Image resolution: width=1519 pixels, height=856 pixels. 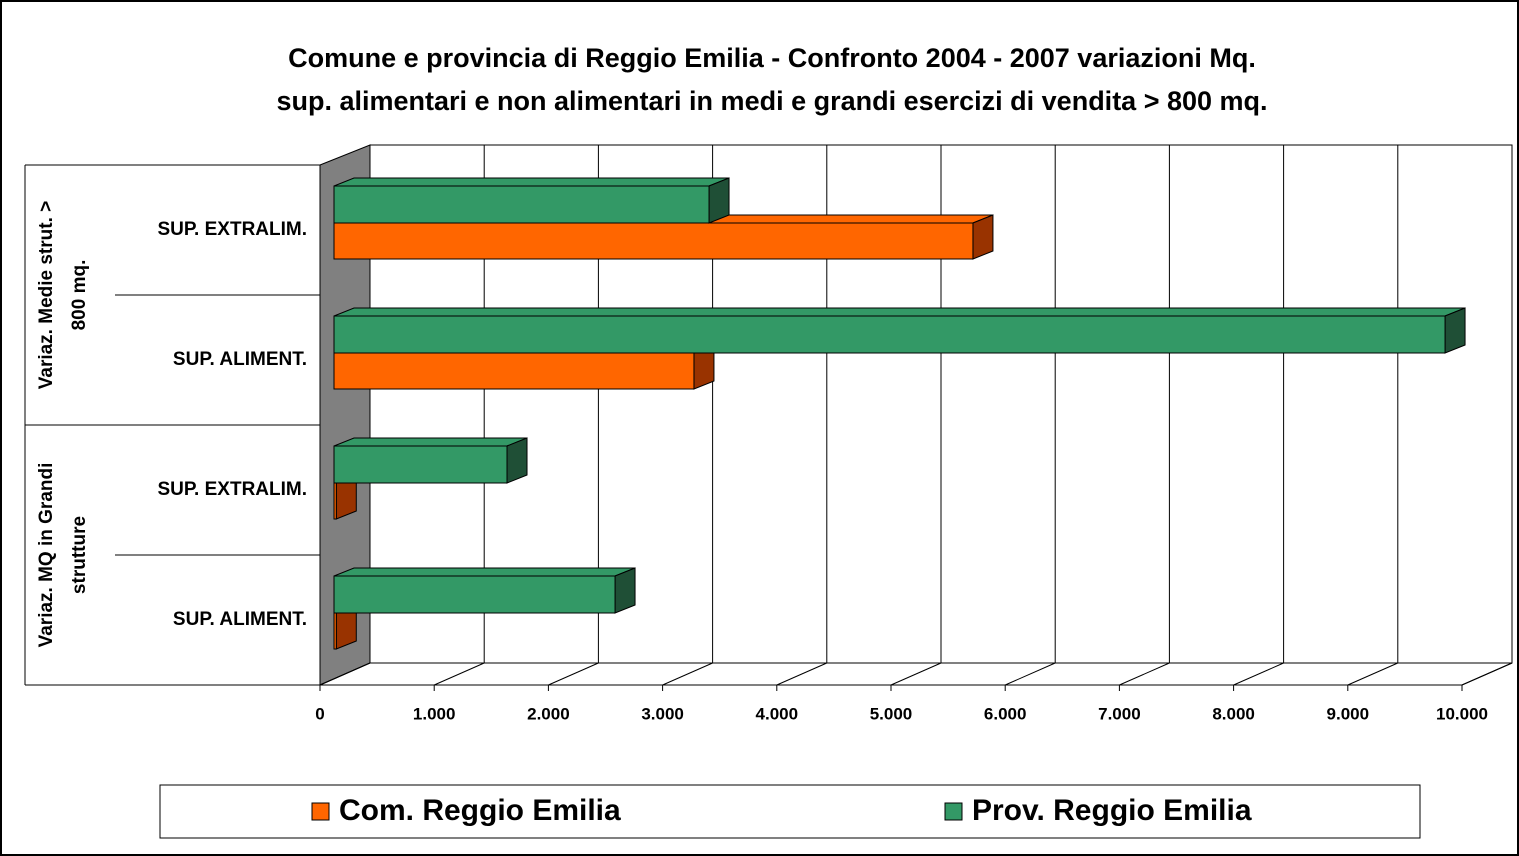 What do you see at coordinates (790, 811) in the screenshot?
I see `legend` at bounding box center [790, 811].